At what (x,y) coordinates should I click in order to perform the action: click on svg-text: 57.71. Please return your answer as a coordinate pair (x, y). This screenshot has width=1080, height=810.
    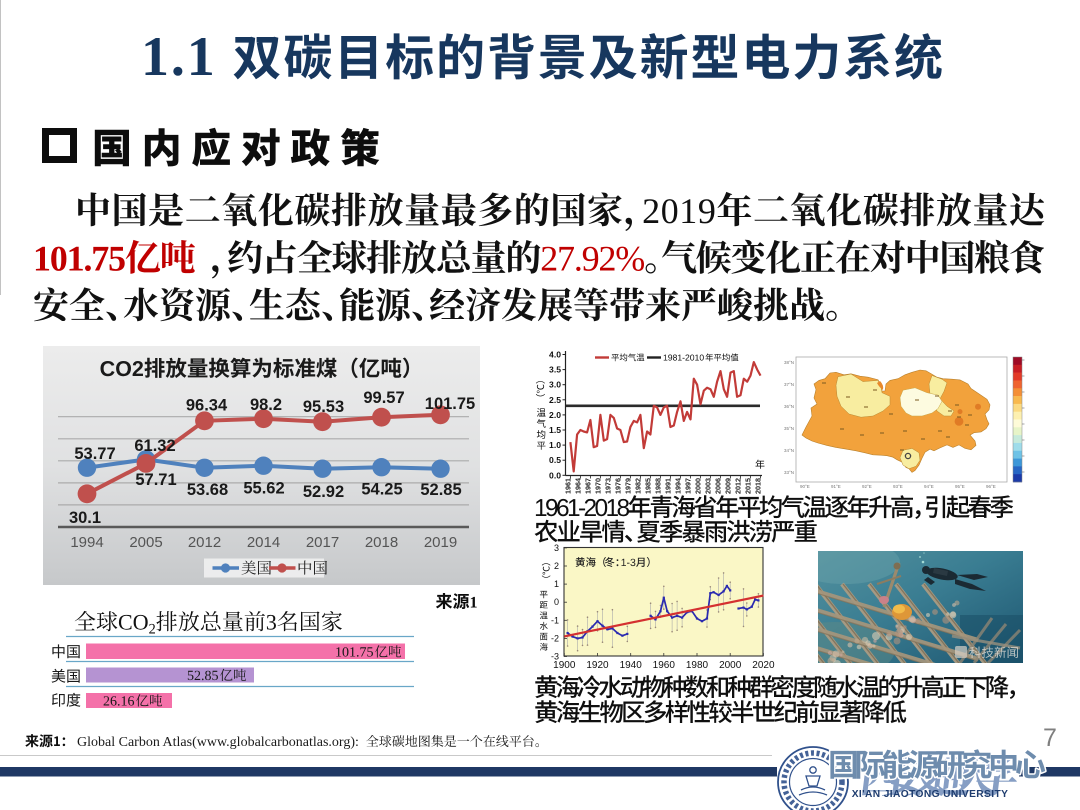
    Looking at the image, I should click on (155, 480).